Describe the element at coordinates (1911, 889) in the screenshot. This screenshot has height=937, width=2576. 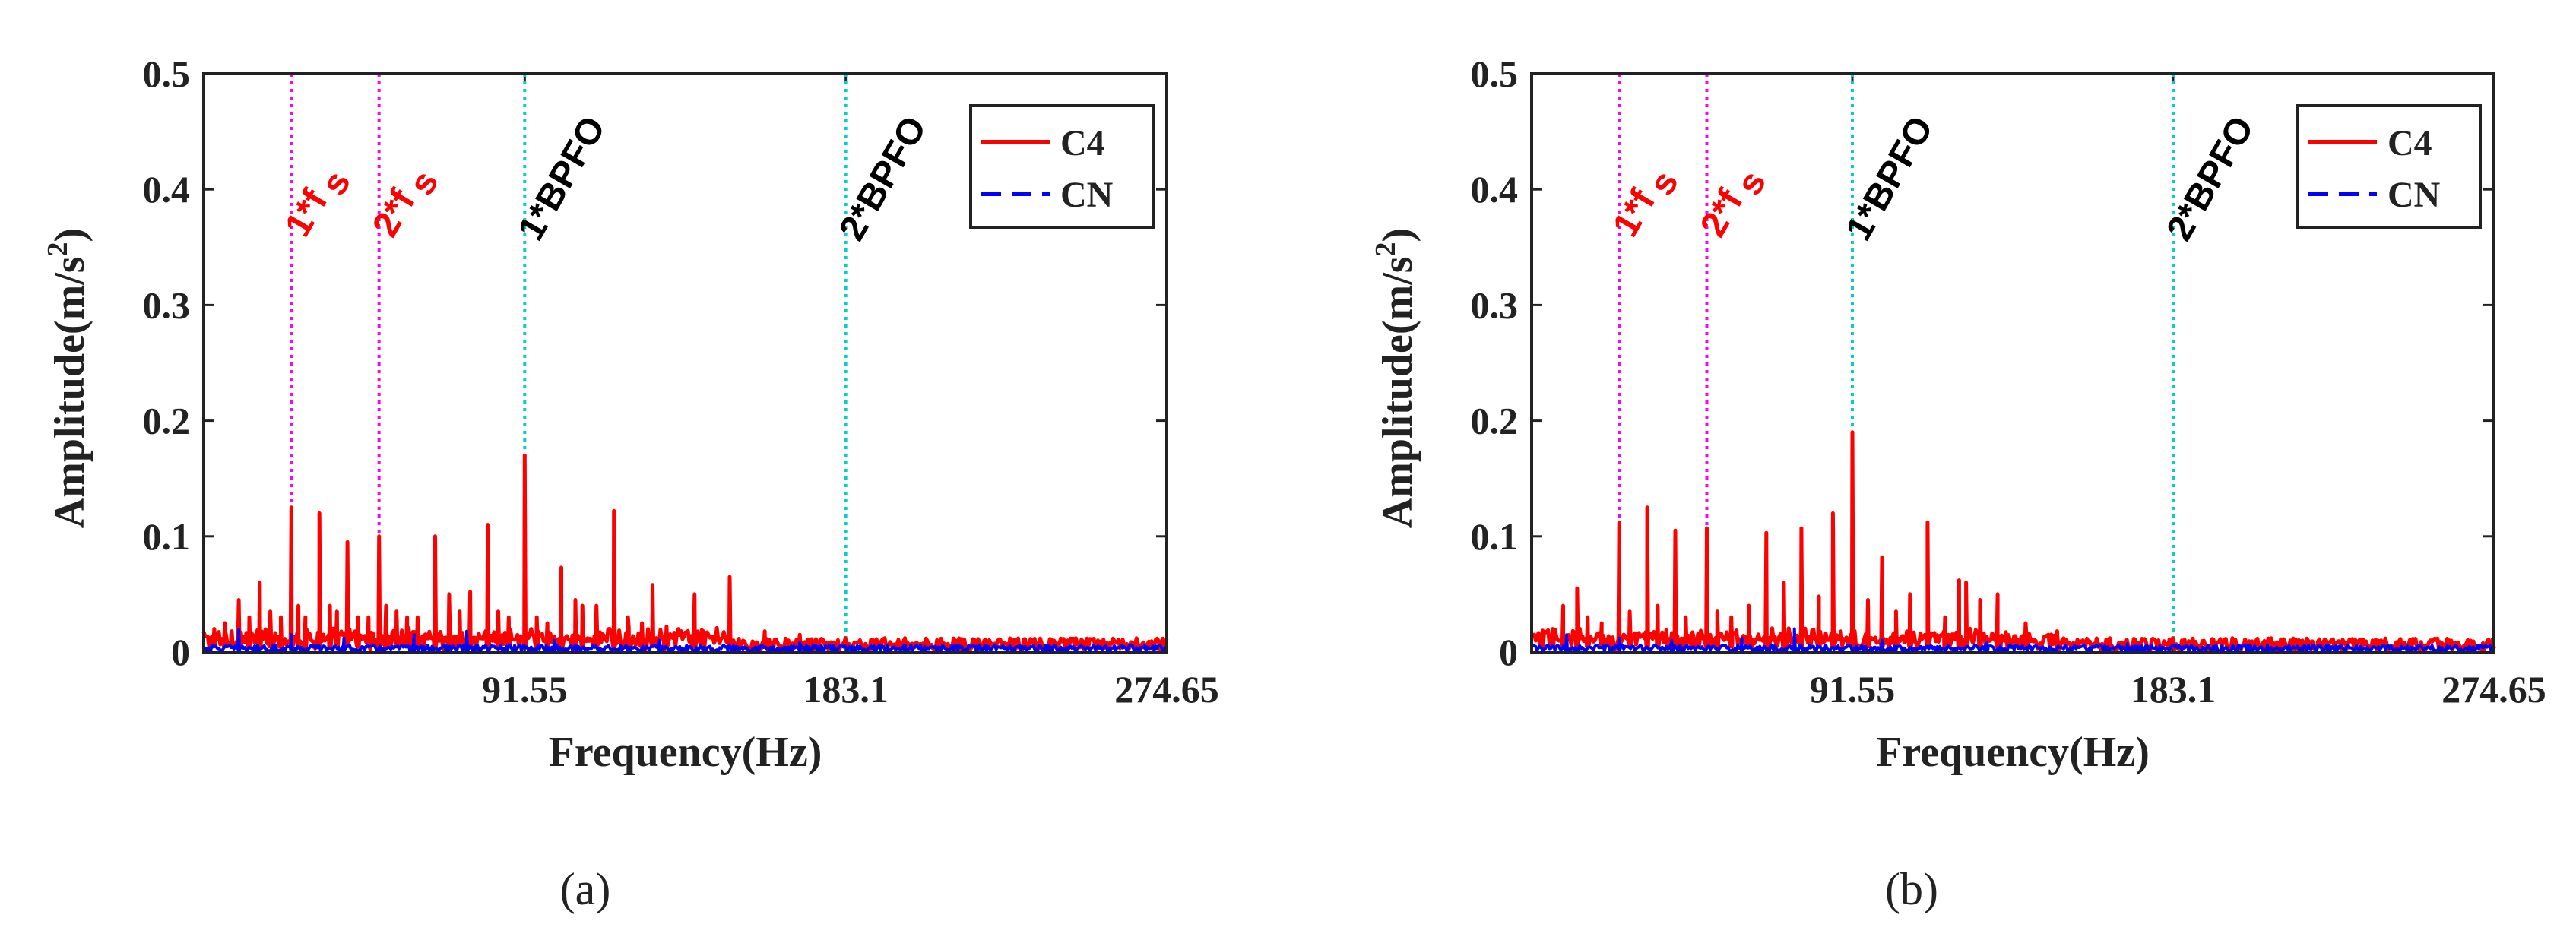
I see `panel-caption: (b)` at that location.